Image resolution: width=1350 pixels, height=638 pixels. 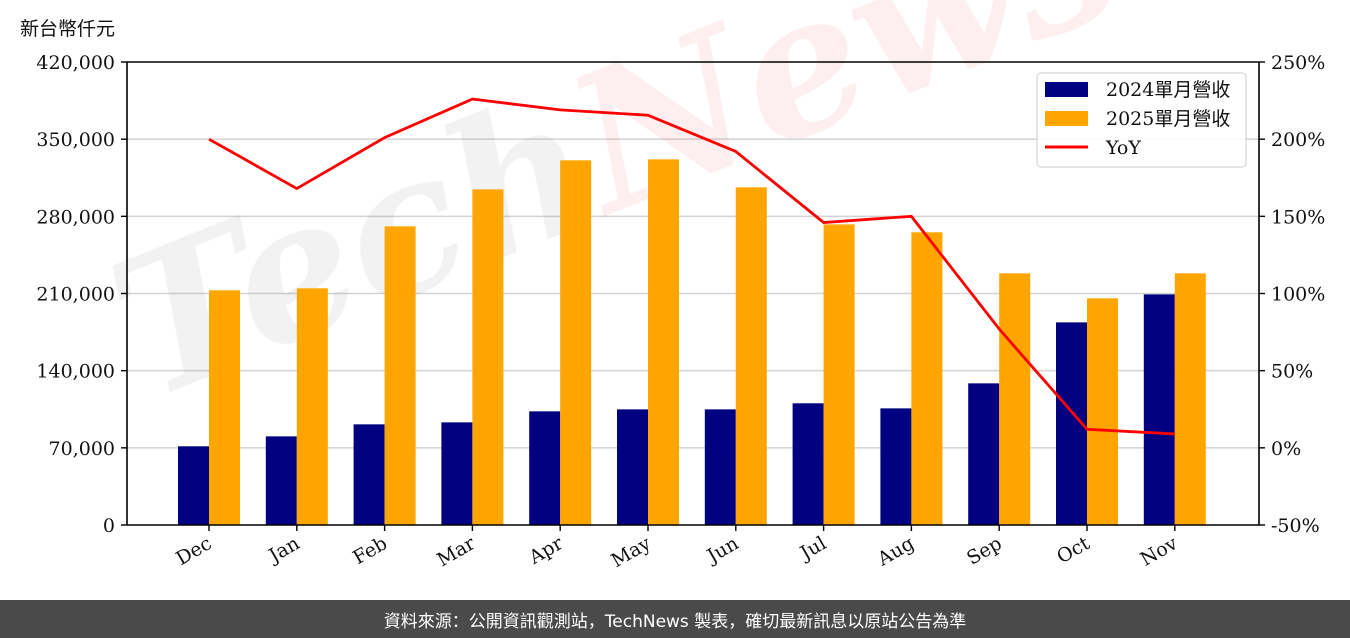 I want to click on footer-text: 資料來源：公開資訊觀測站，TechNews 製表，確切最新訊息以原站公告為準, so click(x=675, y=621).